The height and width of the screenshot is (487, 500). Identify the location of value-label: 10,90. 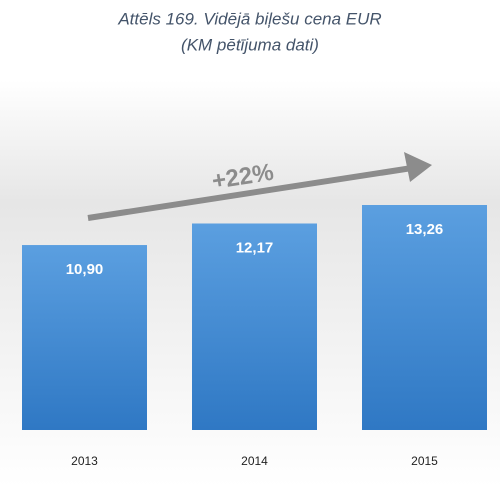
(85, 269).